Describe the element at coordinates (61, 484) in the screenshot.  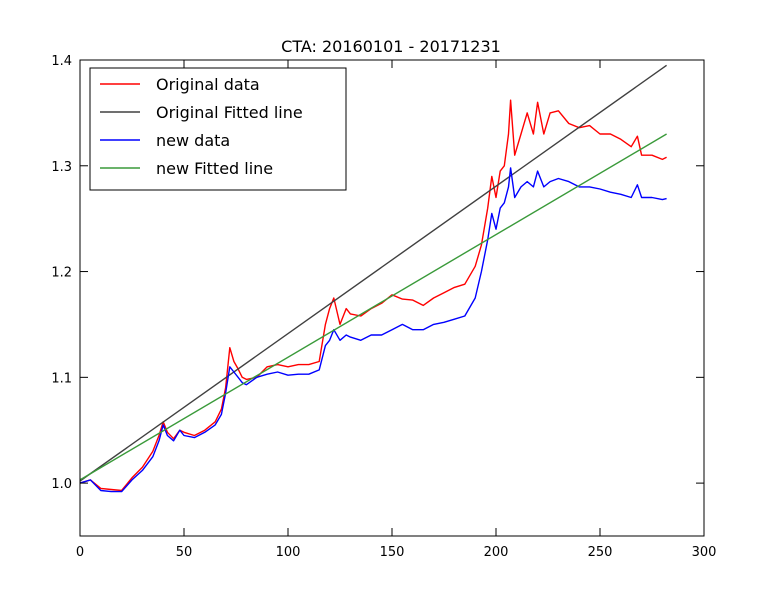
I see `y-tick-label: 1.0` at that location.